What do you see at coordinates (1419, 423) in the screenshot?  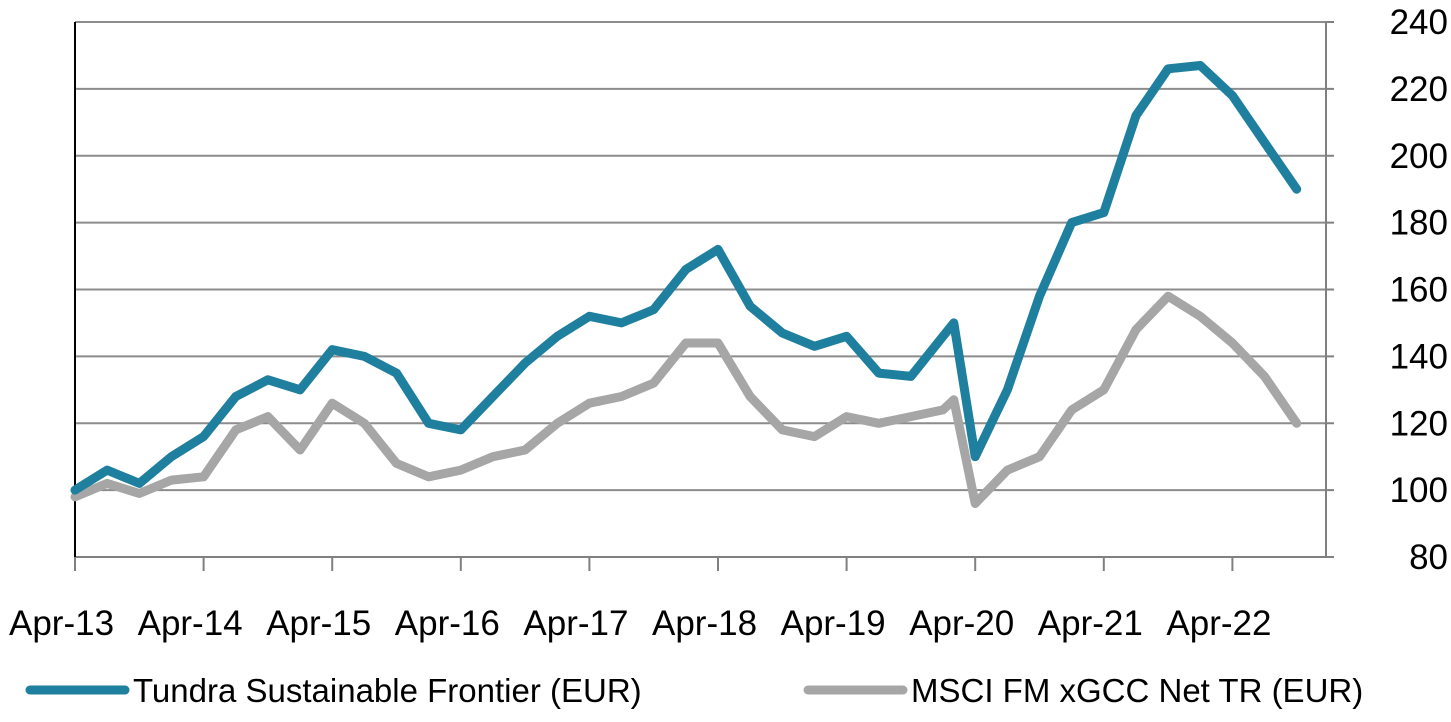 I see `y-tick-label: 120` at bounding box center [1419, 423].